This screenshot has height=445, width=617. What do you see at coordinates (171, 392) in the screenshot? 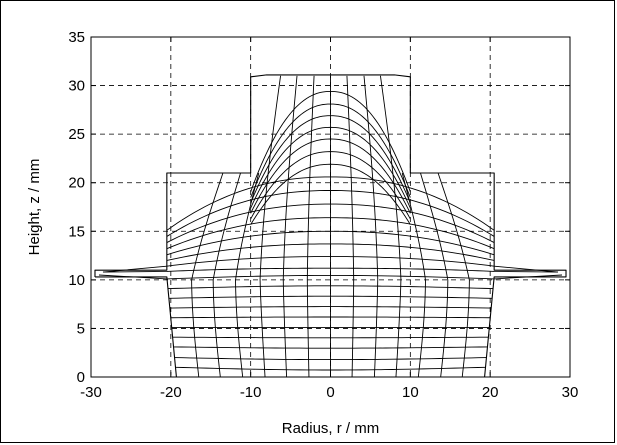
I see `x-tick-label: -20` at bounding box center [171, 392].